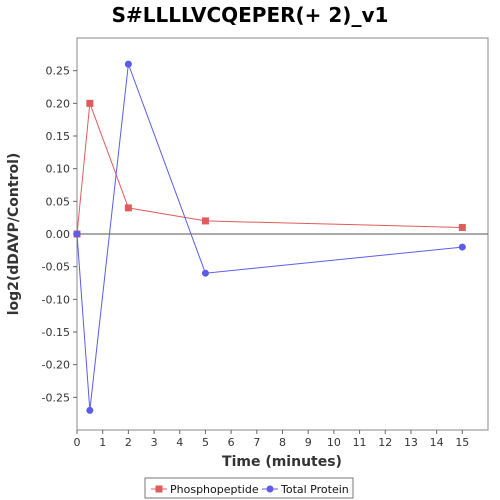 Image resolution: width=500 pixels, height=500 pixels. Describe the element at coordinates (282, 462) in the screenshot. I see `x-axis-label: Time (minutes)` at that location.